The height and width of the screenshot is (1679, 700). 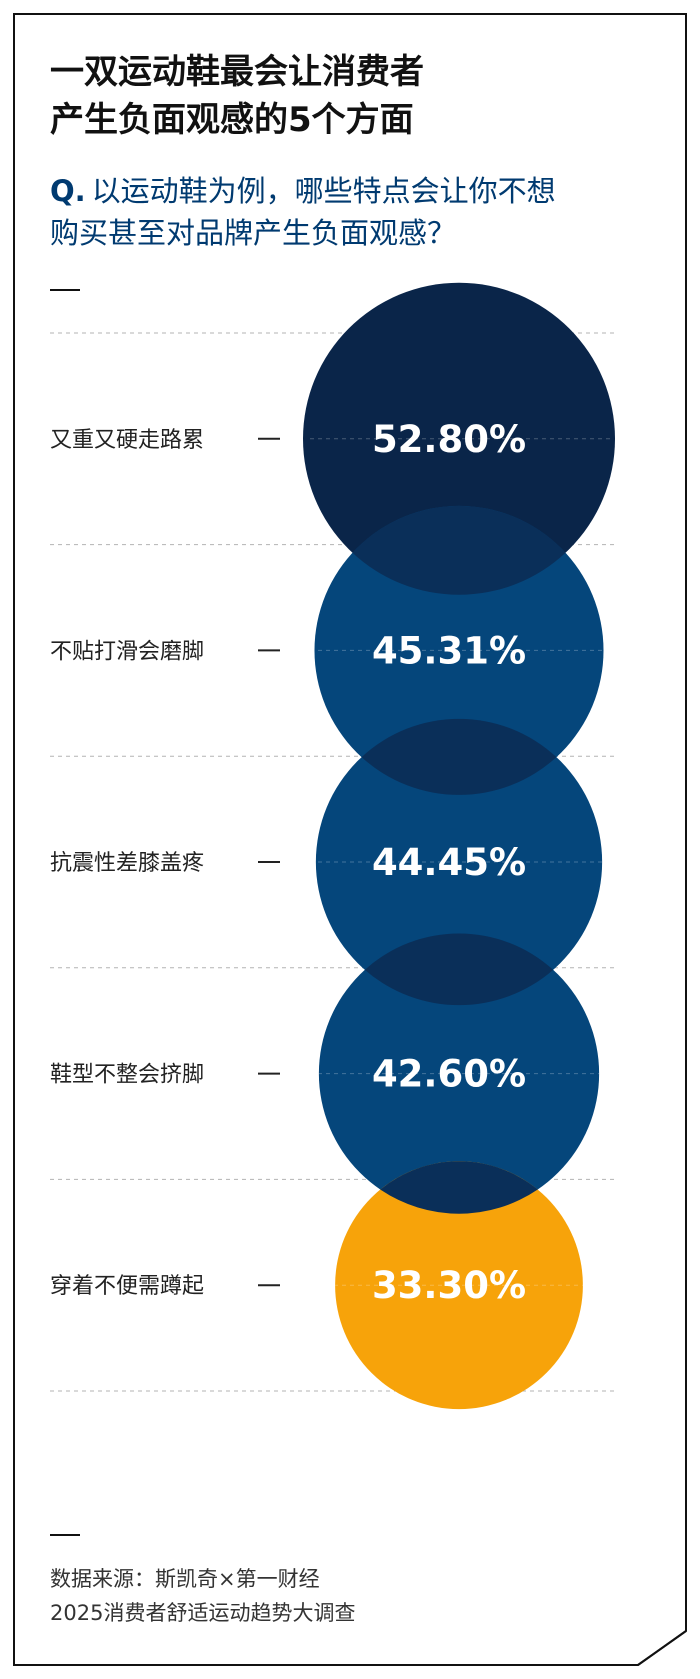 I want to click on category-label: 又重又硬走路累, so click(x=127, y=440).